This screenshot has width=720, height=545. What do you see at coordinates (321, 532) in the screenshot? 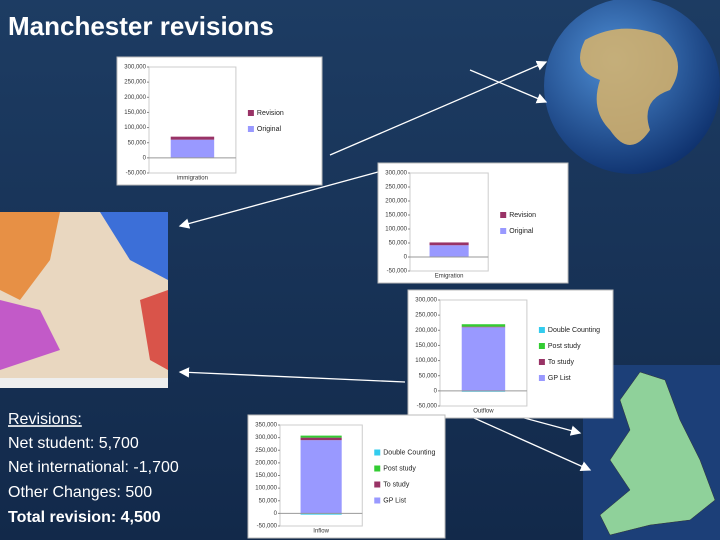
I see `x-tick-label: Inflow` at bounding box center [321, 532].